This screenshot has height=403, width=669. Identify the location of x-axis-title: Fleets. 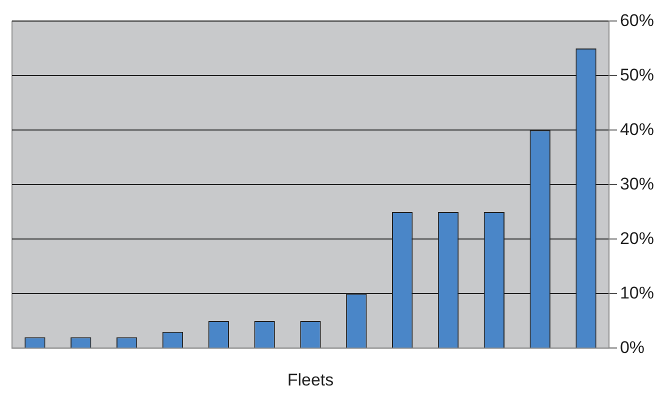
(310, 380).